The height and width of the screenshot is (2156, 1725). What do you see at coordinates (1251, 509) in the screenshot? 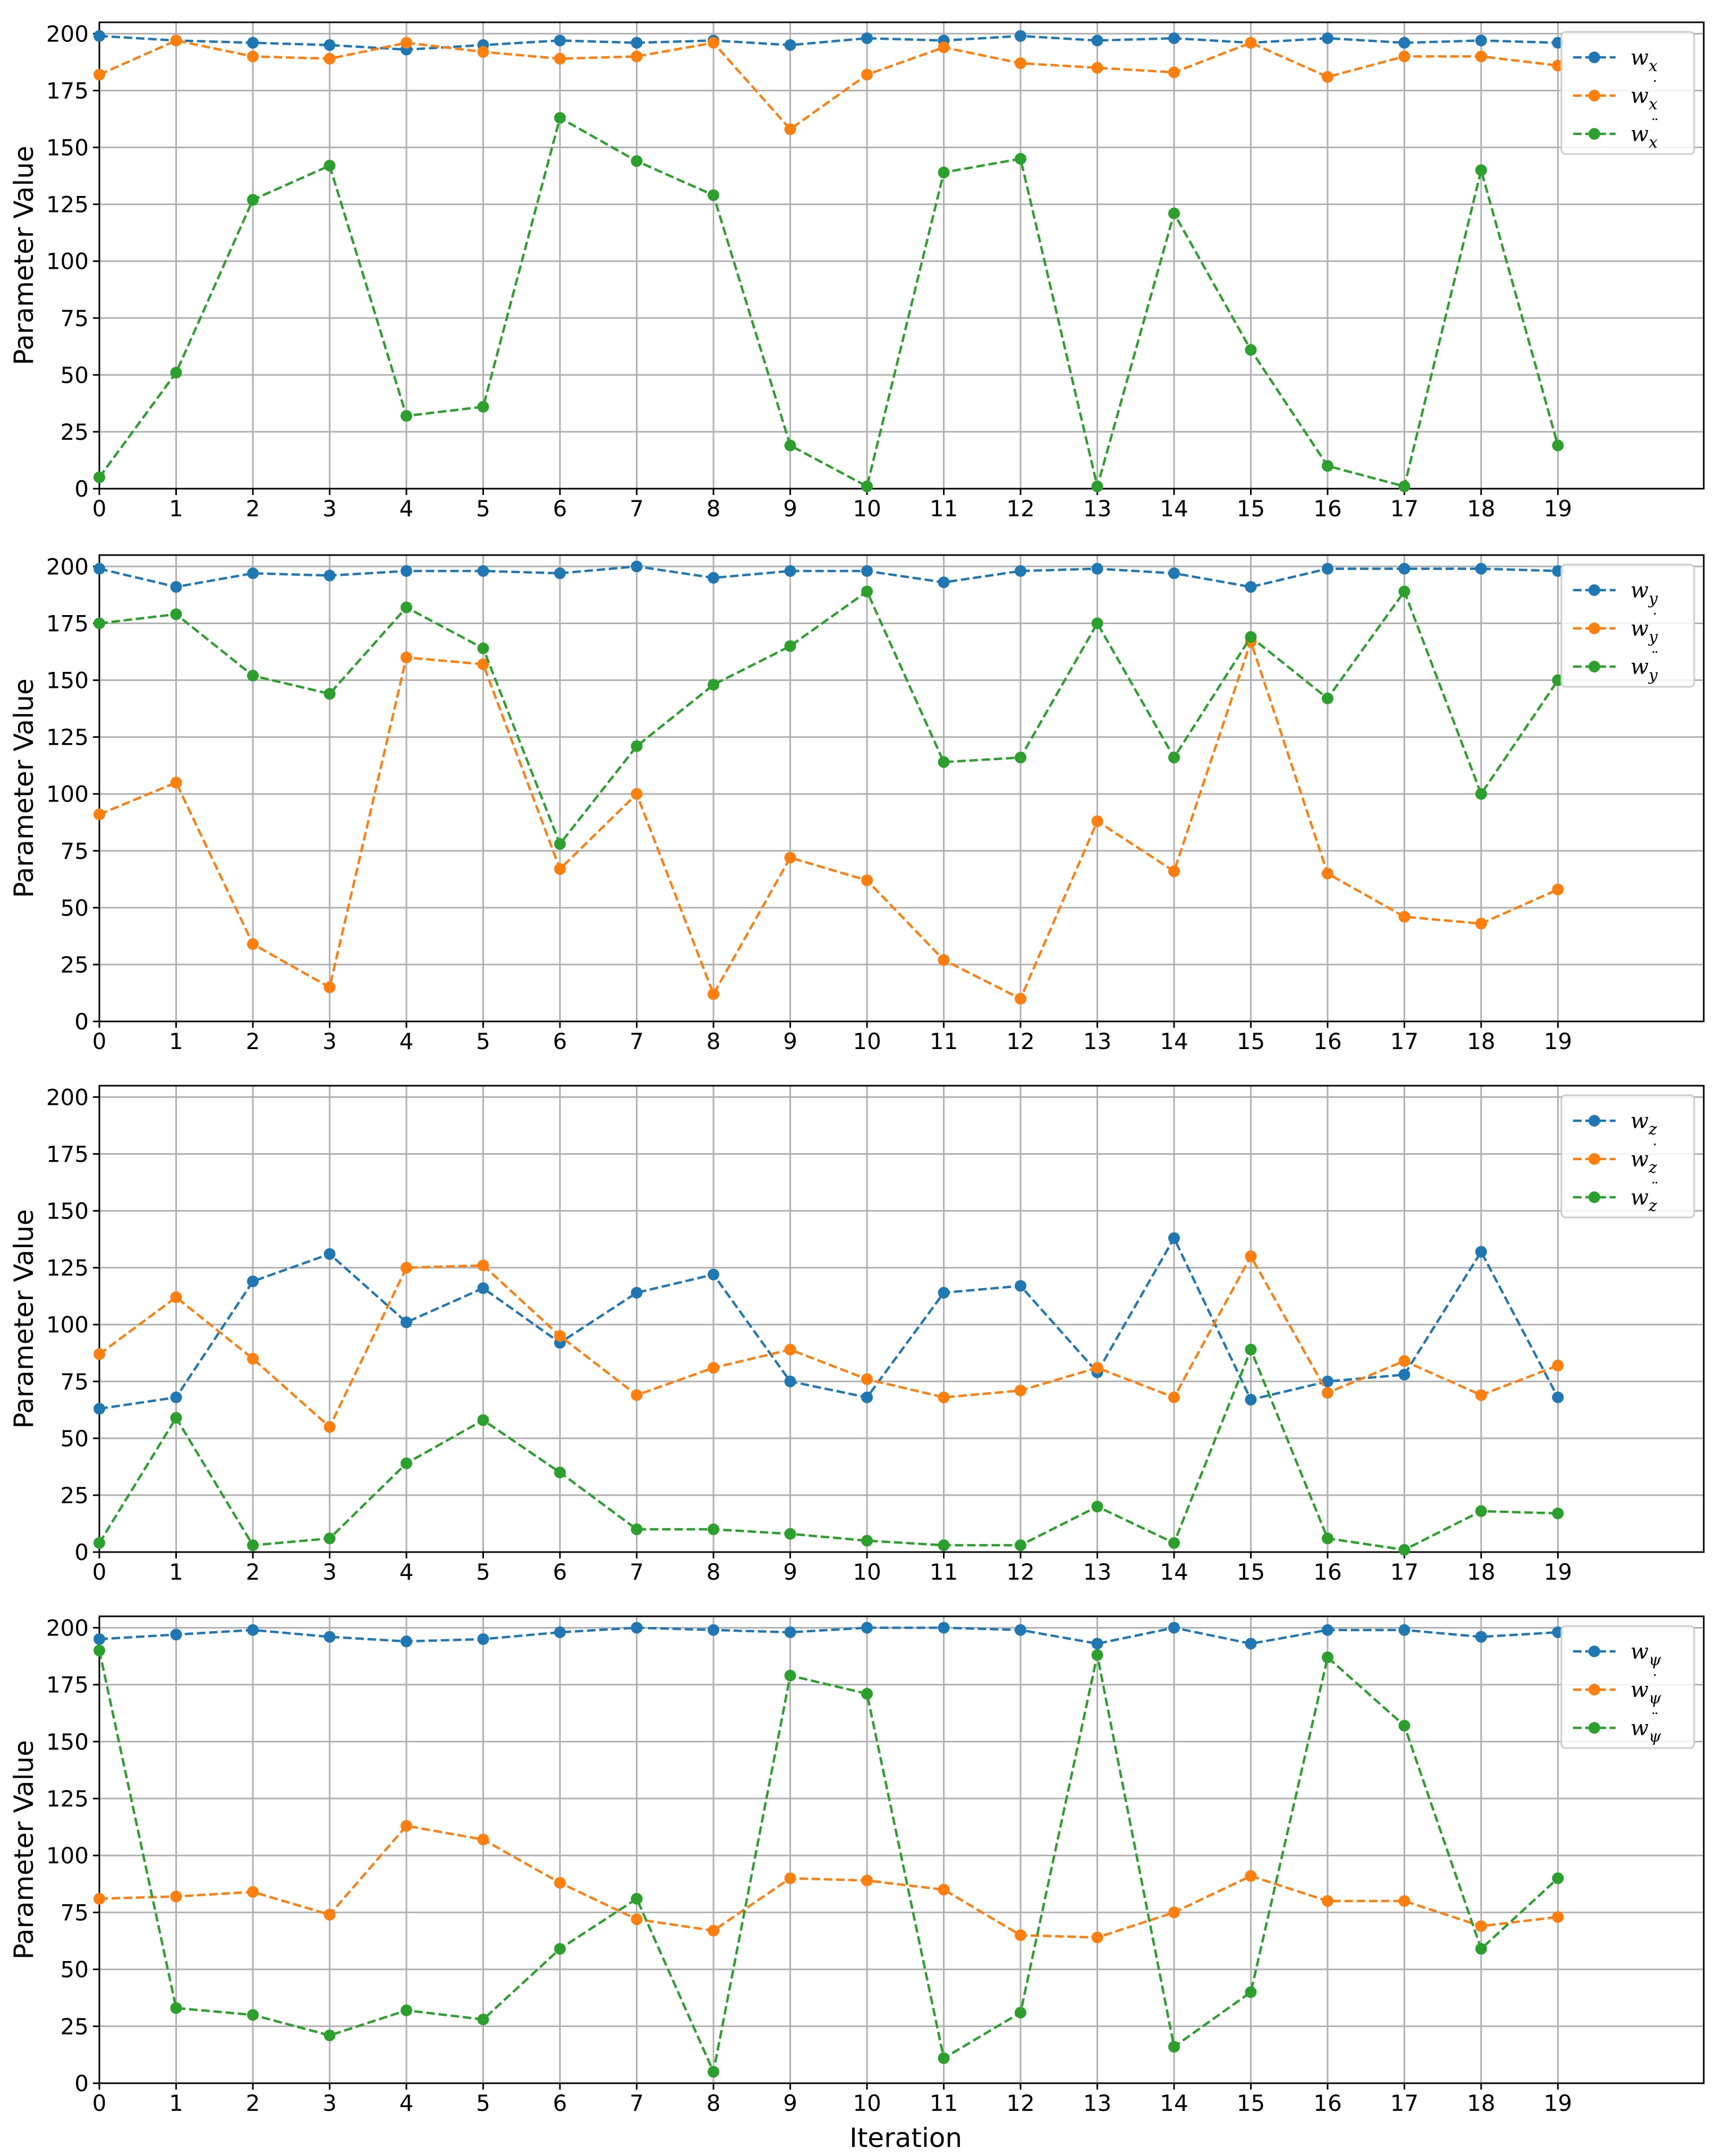
I see `x-tick-label: 15` at bounding box center [1251, 509].